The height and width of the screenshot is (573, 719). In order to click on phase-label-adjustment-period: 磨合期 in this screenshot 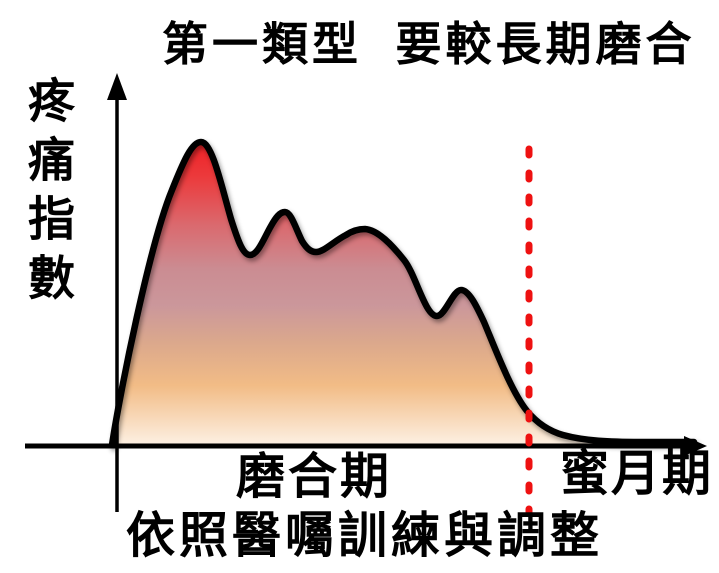, I will do `click(314, 477)`.